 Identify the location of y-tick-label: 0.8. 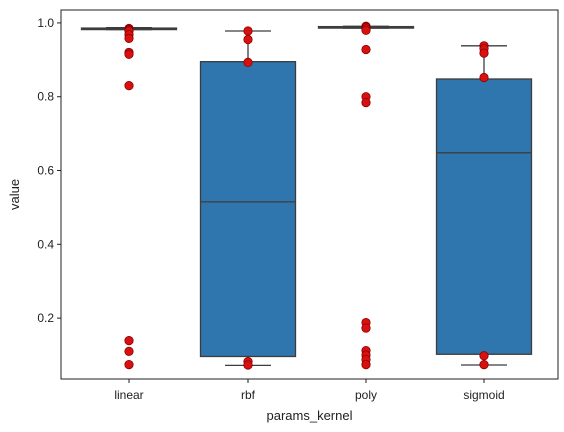
(45, 97).